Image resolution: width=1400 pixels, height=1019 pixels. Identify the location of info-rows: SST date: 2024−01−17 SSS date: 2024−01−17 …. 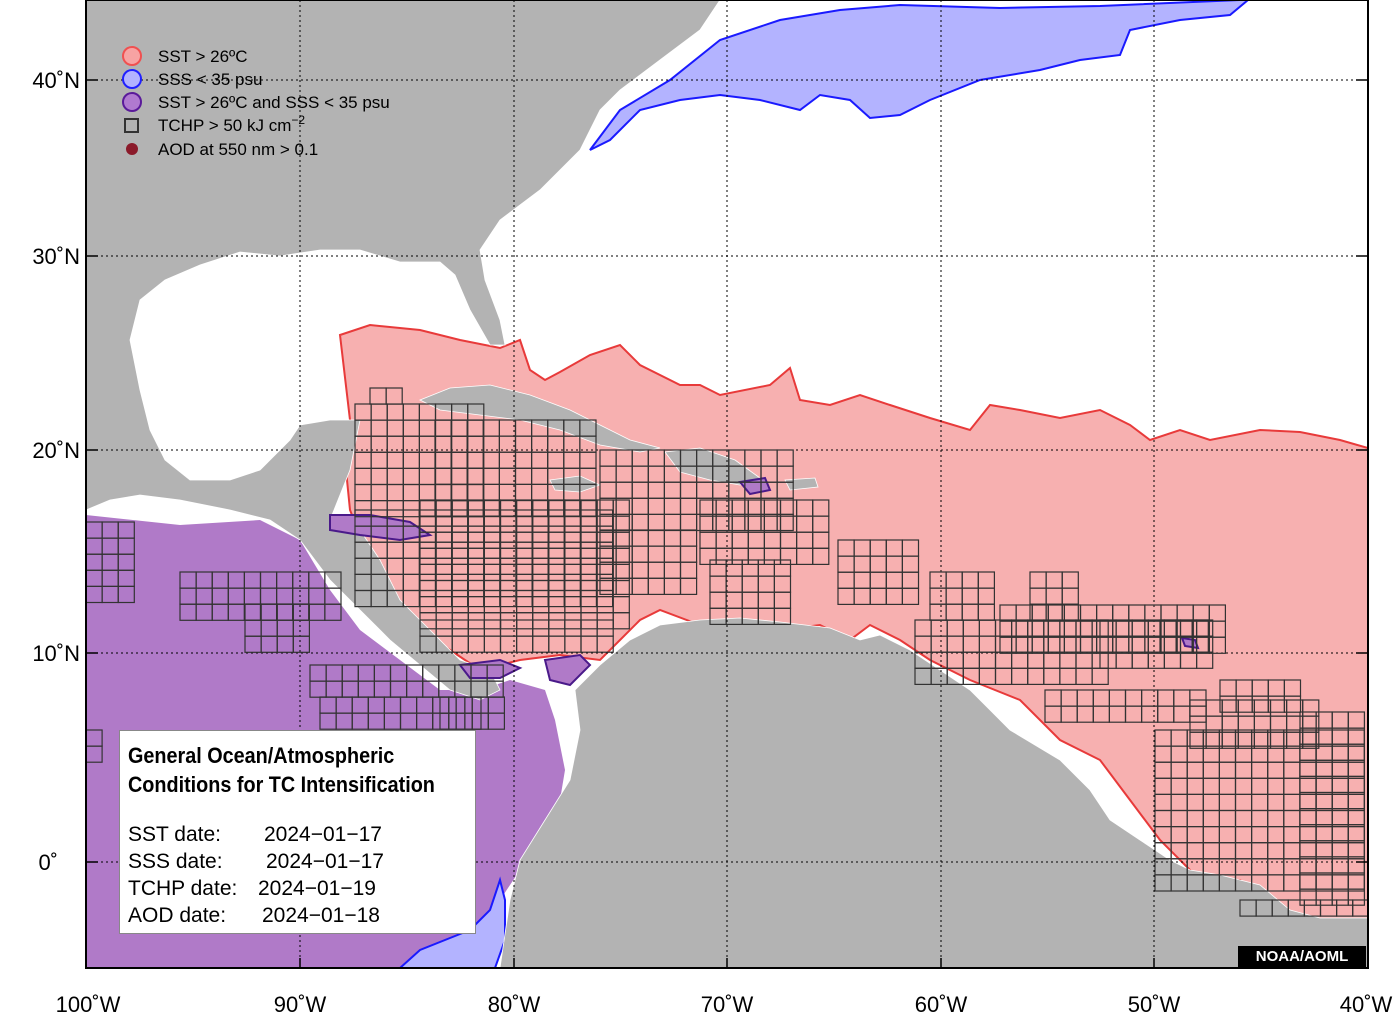
(297, 875).